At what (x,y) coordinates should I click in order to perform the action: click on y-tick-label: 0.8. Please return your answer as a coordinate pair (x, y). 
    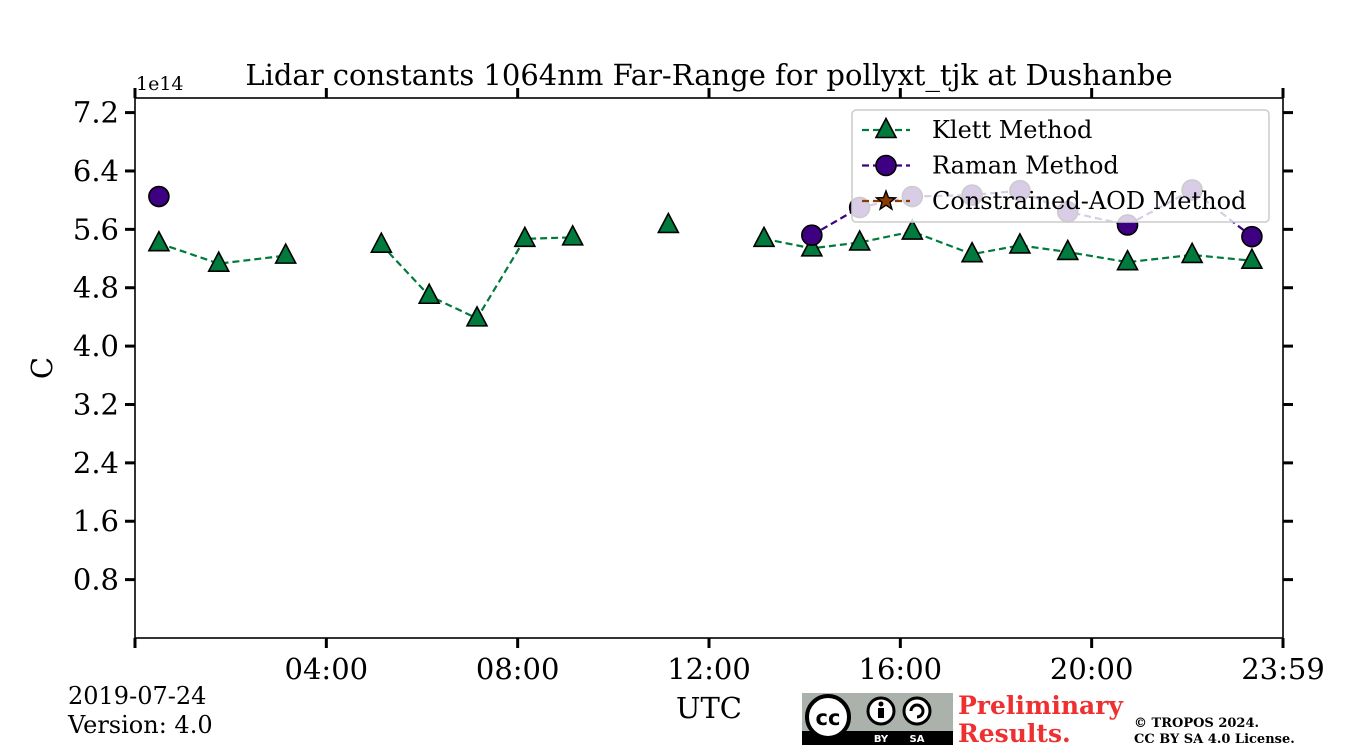
    Looking at the image, I should click on (96, 580).